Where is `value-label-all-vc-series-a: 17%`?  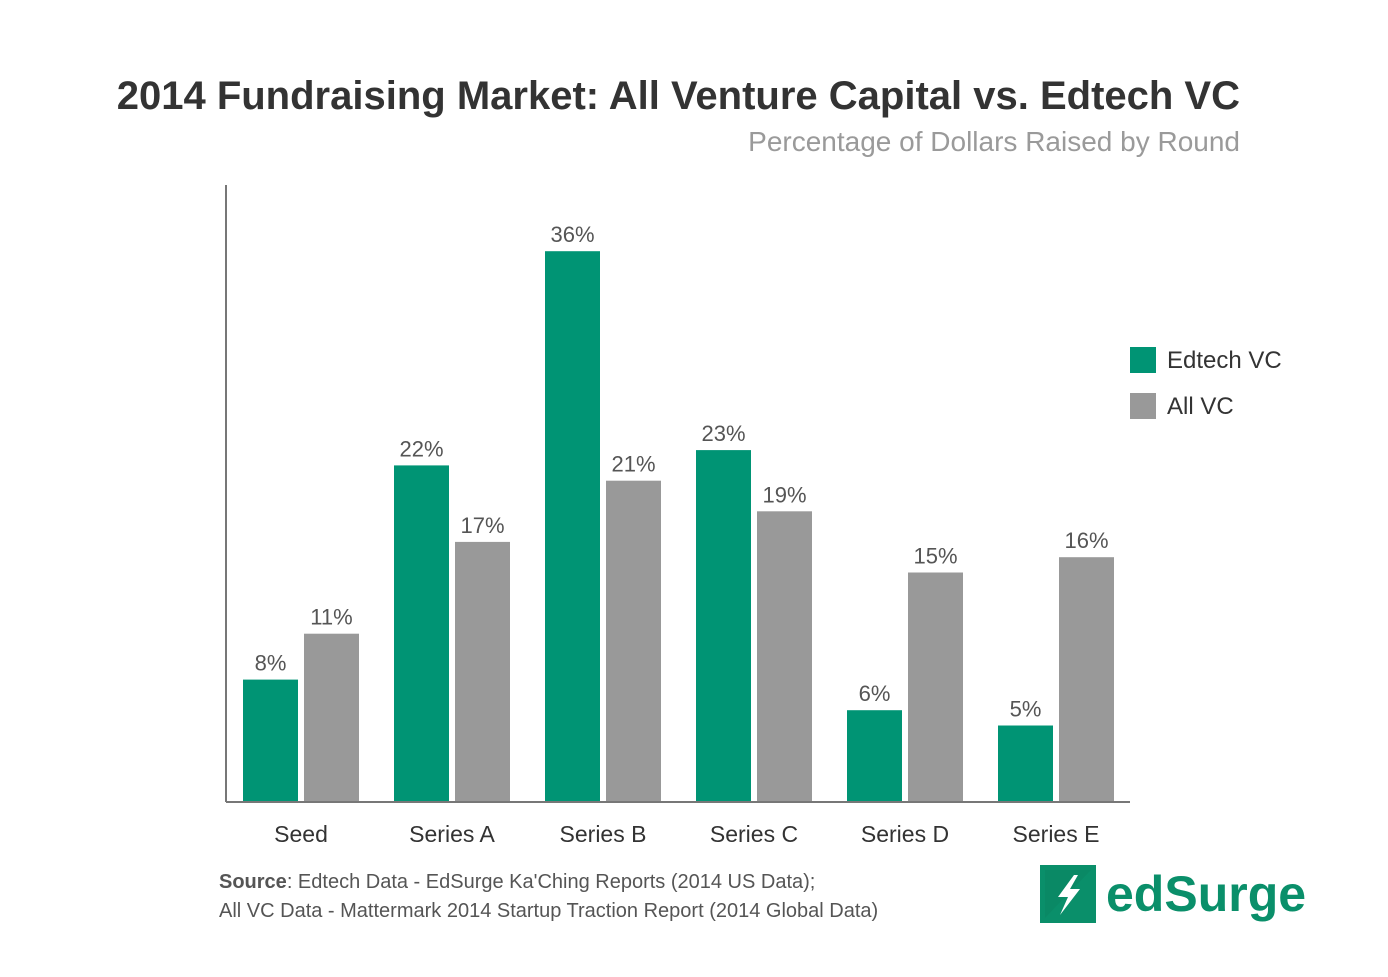 value-label-all-vc-series-a: 17% is located at coordinates (482, 525).